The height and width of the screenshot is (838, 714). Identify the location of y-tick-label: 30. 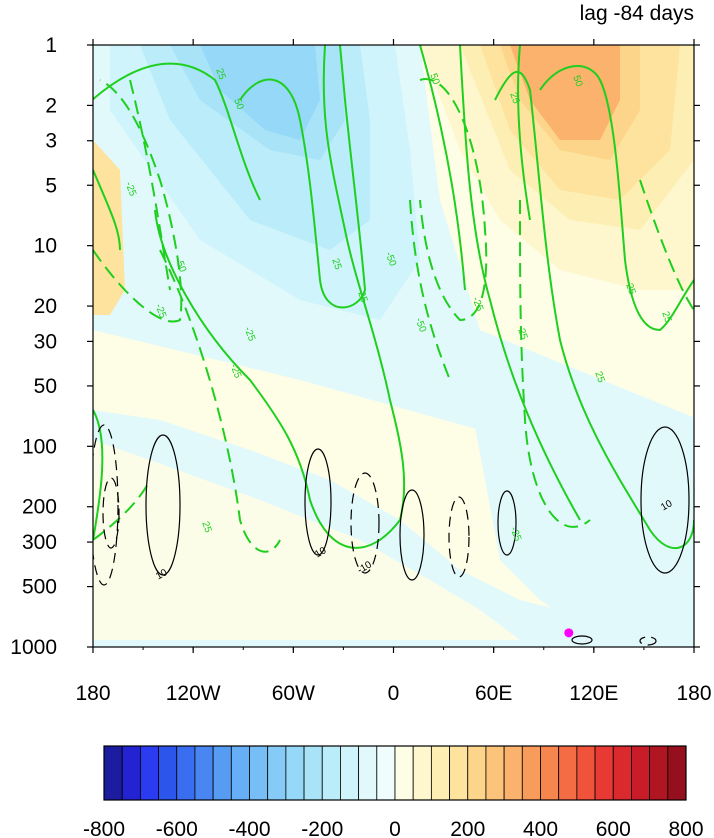
(45, 341).